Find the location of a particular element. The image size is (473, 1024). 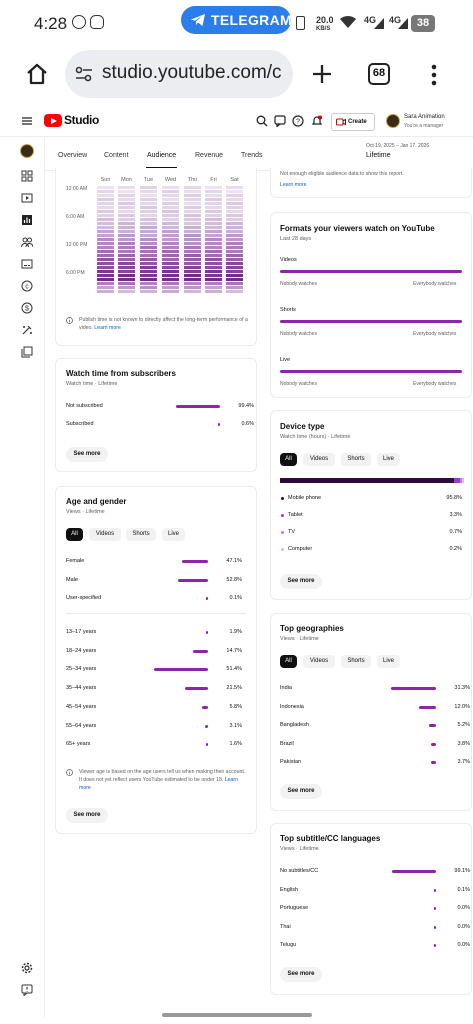

tab-content: Content is located at coordinates (116, 155).